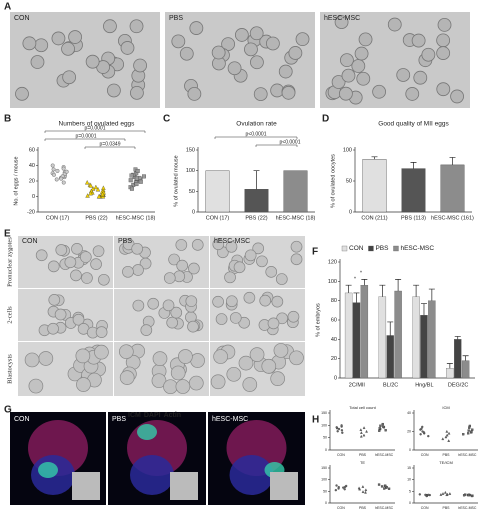 Image resolution: width=481 pixels, height=516 pixels. What do you see at coordinates (256, 124) in the screenshot?
I see `chart-title: Ovulation rate` at bounding box center [256, 124].